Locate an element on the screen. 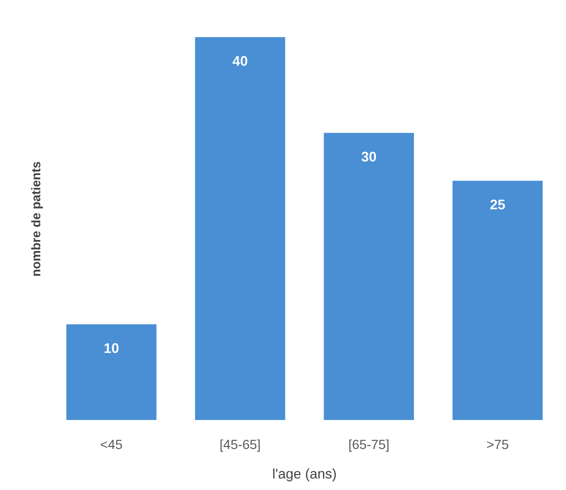  x-axis-title: l'age (ans) is located at coordinates (304, 475).